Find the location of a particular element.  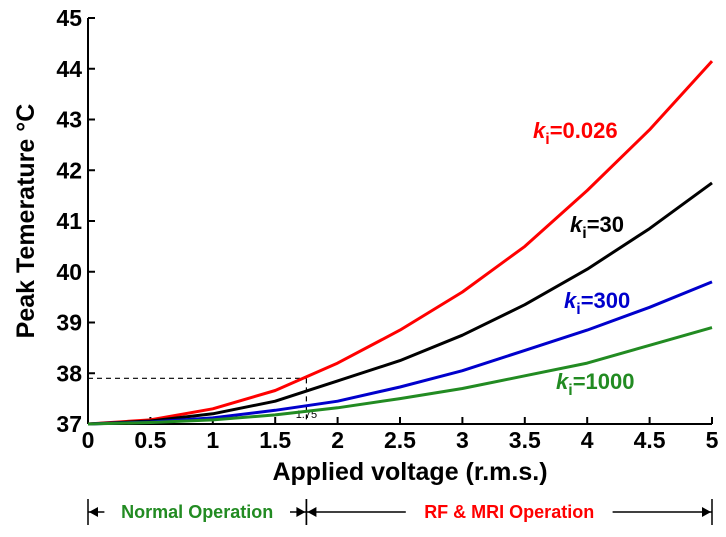

x-tick-label: 1 is located at coordinates (212, 440).